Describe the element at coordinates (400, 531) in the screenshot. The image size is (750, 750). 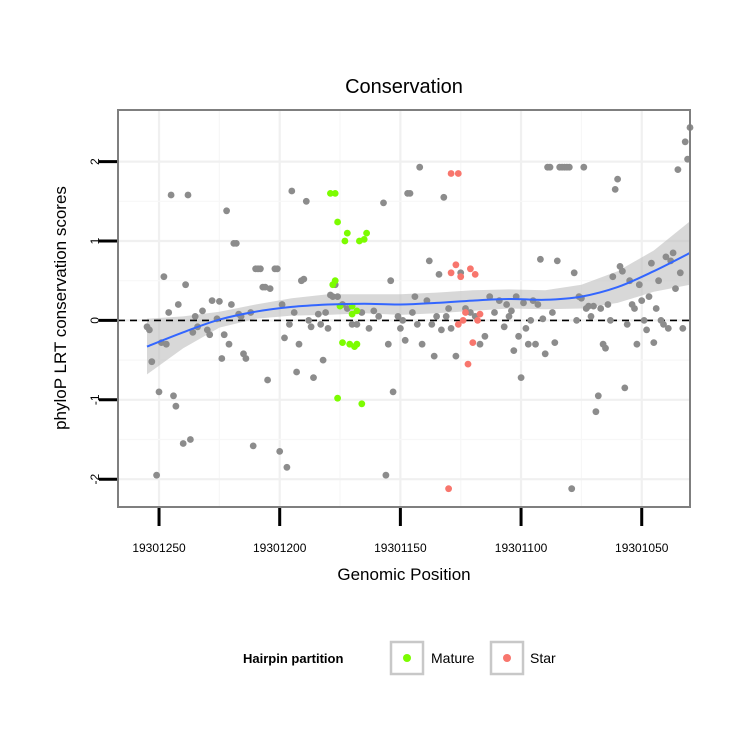
I see `x-axis-ticks: 19301250 19301200 19301150 19301100 19301050` at that location.